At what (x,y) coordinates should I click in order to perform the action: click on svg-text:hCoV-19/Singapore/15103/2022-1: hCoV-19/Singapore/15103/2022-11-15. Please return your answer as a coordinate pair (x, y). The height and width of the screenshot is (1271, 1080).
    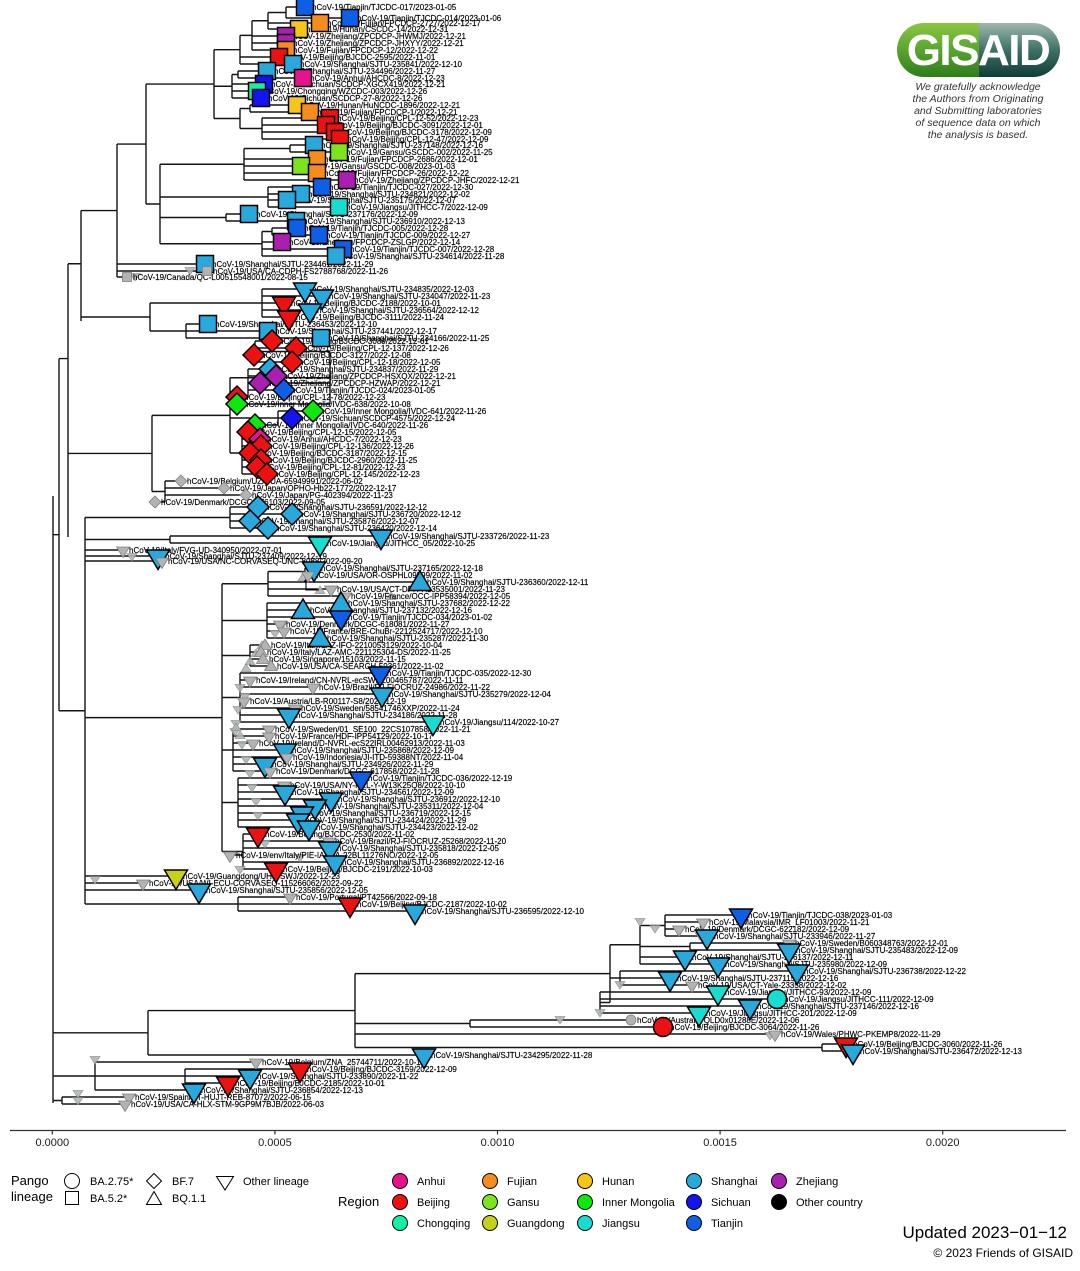
    Looking at the image, I should click on (337, 659).